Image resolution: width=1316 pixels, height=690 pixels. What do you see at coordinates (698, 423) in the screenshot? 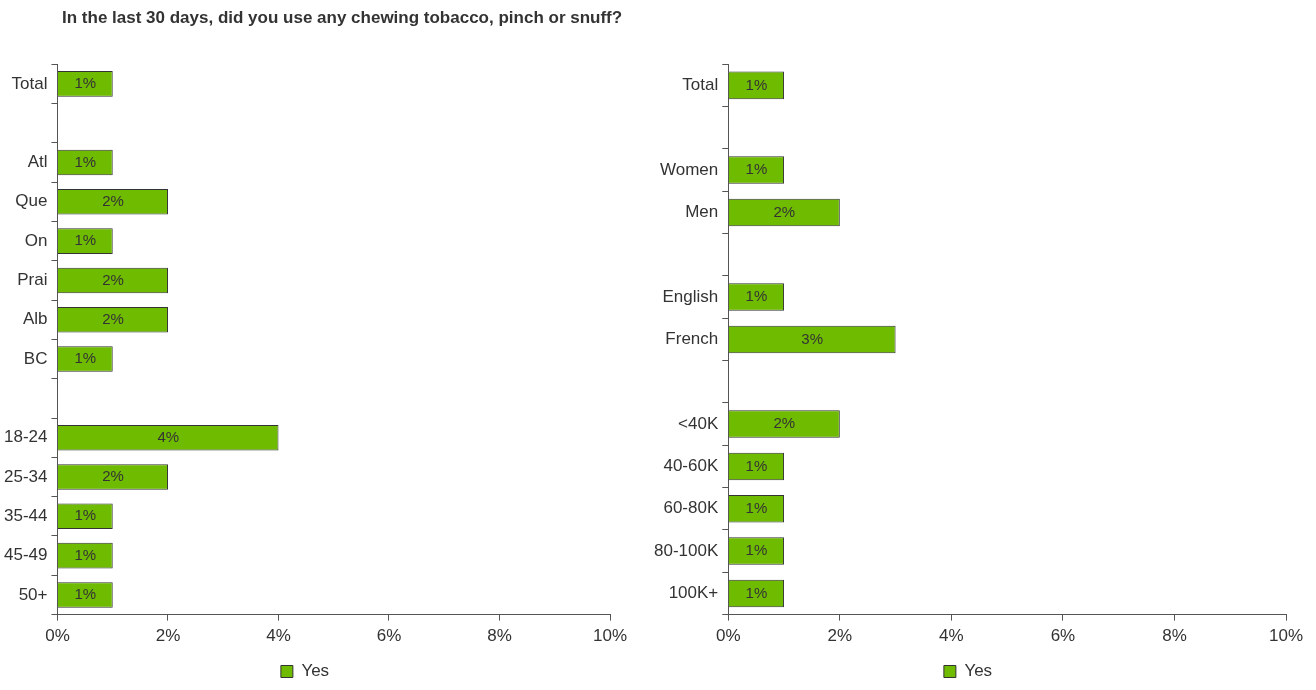
I see `y-tick-label: <40K` at bounding box center [698, 423].